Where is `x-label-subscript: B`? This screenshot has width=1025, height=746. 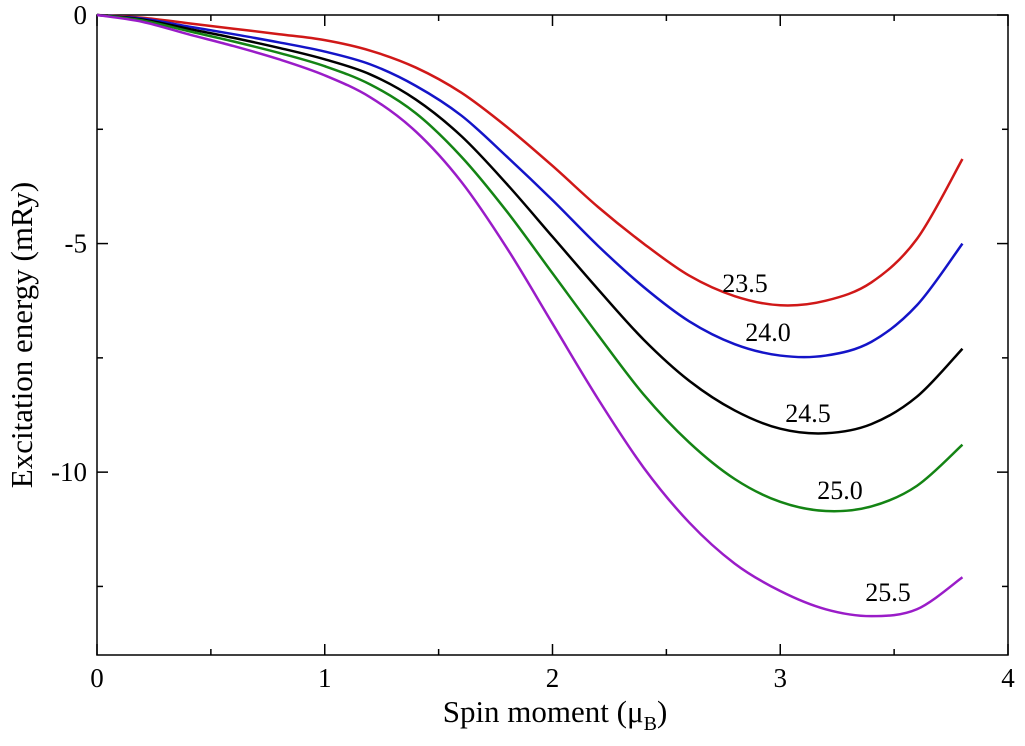
x-label-subscript: B is located at coordinates (650, 724).